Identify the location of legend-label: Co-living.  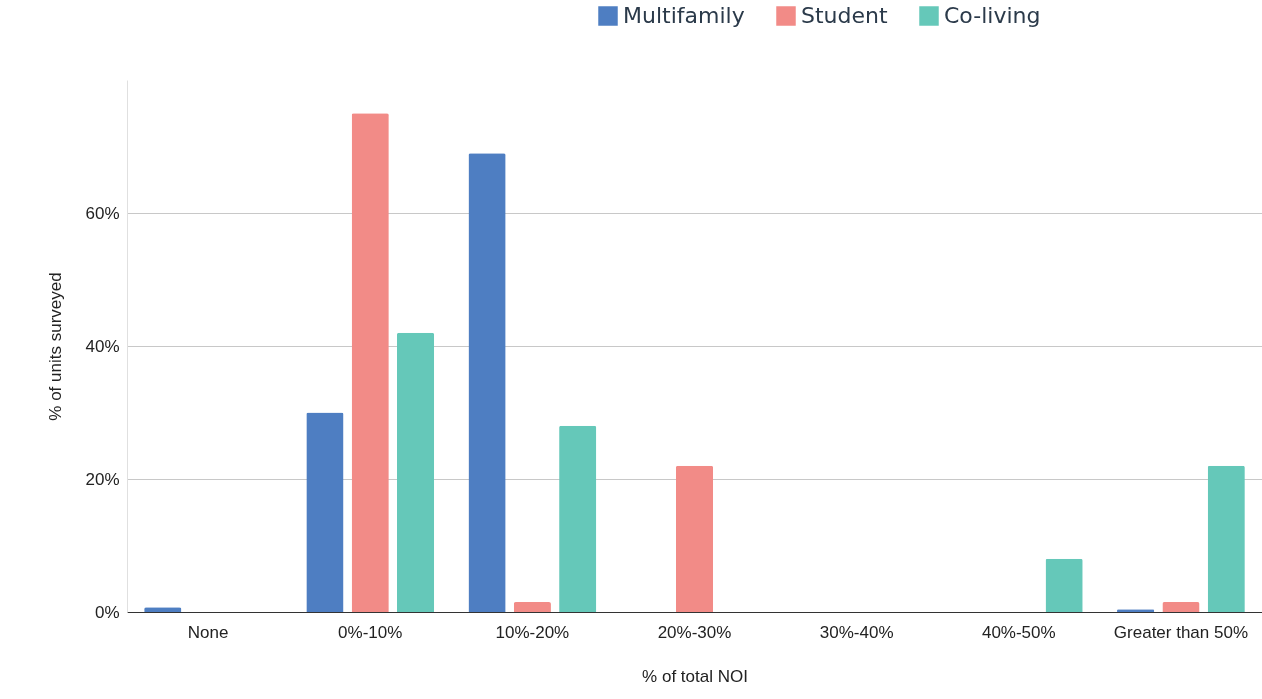
(992, 15).